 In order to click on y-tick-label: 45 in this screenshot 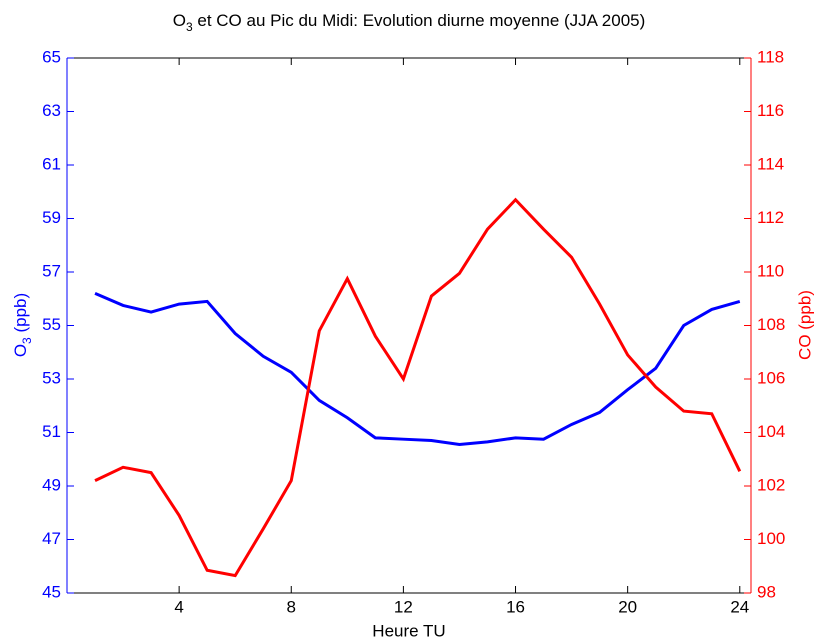, I will do `click(51, 591)`.